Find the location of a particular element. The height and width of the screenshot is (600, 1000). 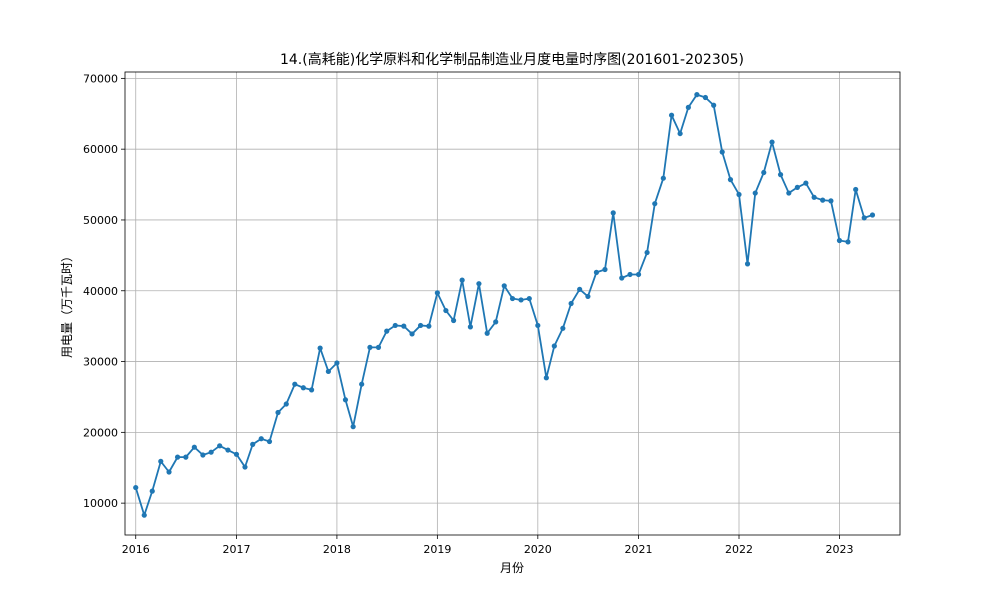

x-tick-label: 2017 is located at coordinates (236, 549).